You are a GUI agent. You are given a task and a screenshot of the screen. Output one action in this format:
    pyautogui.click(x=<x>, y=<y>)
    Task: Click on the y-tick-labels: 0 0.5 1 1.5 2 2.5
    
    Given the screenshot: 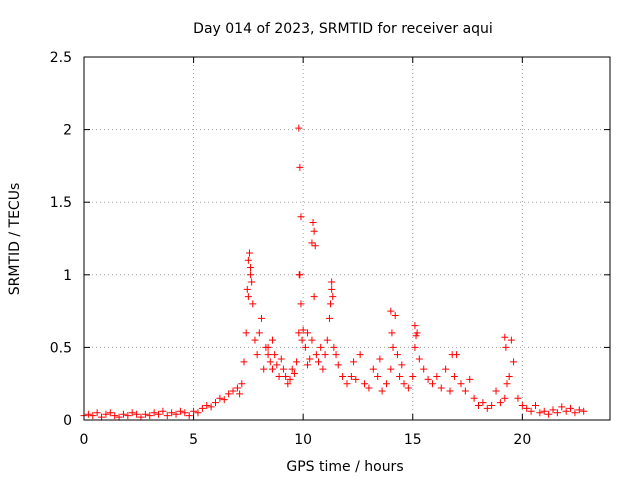 What is the action you would take?
    pyautogui.click(x=61, y=239)
    